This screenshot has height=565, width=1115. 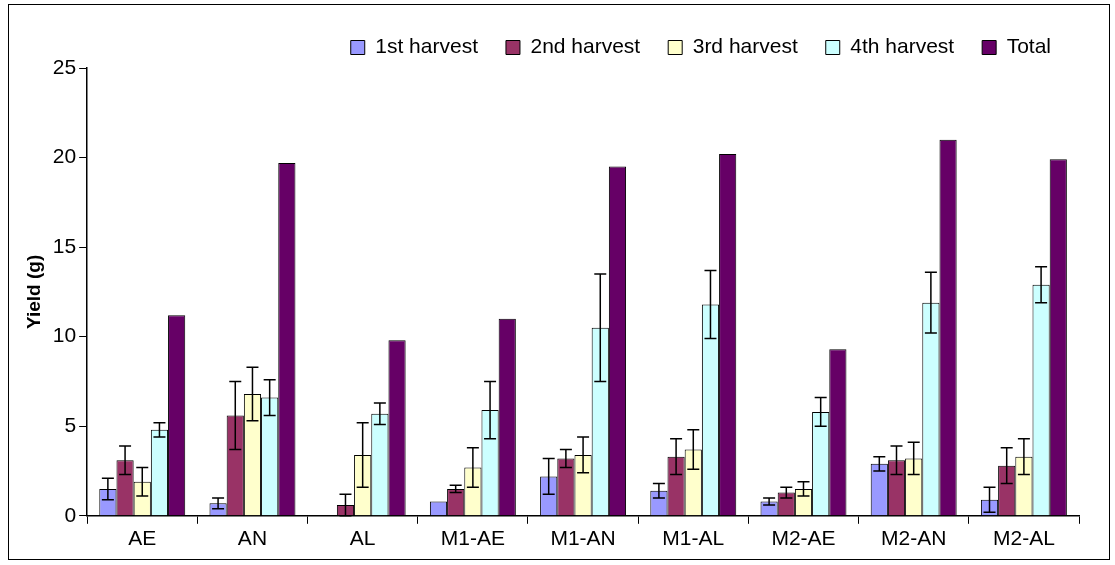 What do you see at coordinates (745, 46) in the screenshot?
I see `legend-label: 3rd harvest` at bounding box center [745, 46].